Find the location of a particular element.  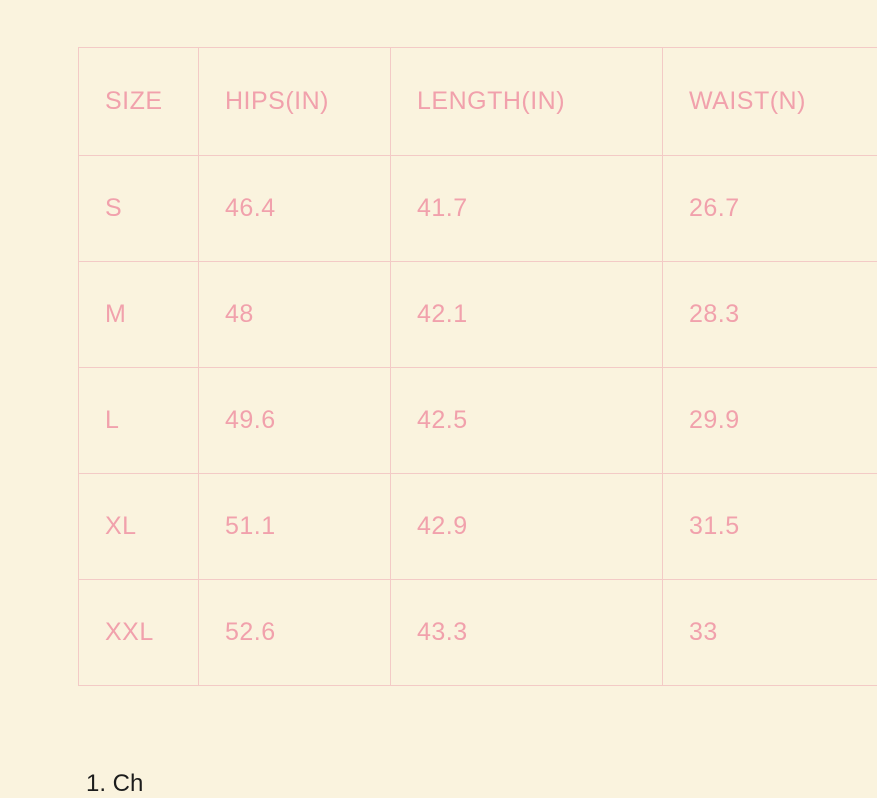

cell-length: 43.3 is located at coordinates (527, 633).